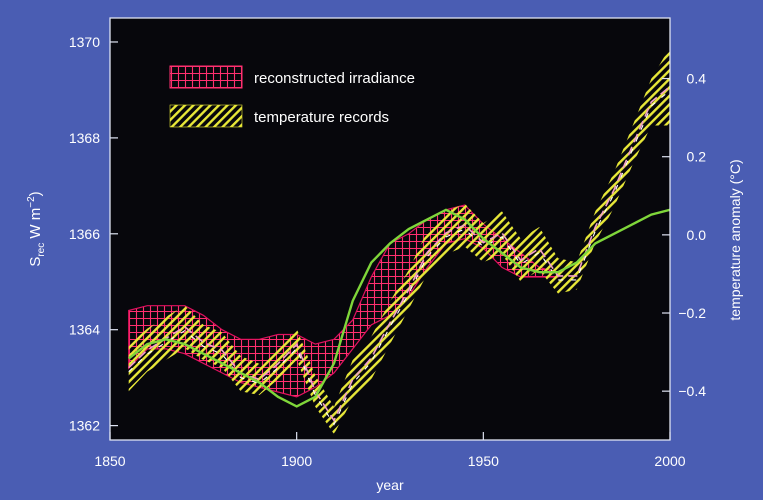 The width and height of the screenshot is (763, 500). Describe the element at coordinates (692, 391) in the screenshot. I see `y-right-tick-label: −0.4` at that location.